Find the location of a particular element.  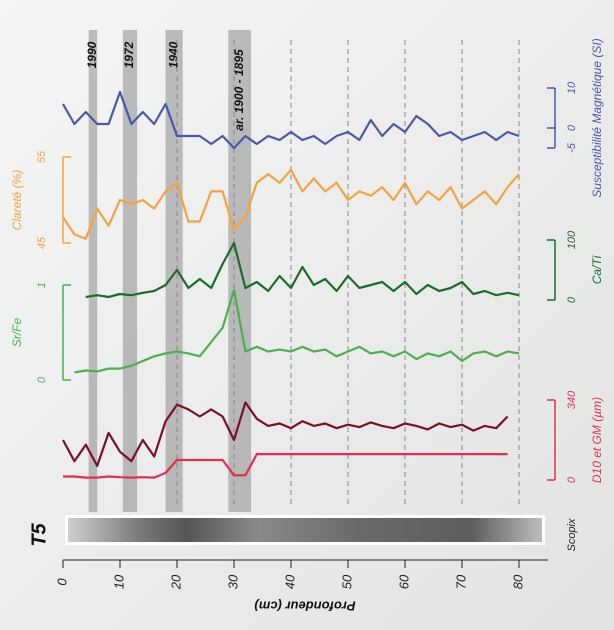

x-tick-label: 20 is located at coordinates (175, 582).